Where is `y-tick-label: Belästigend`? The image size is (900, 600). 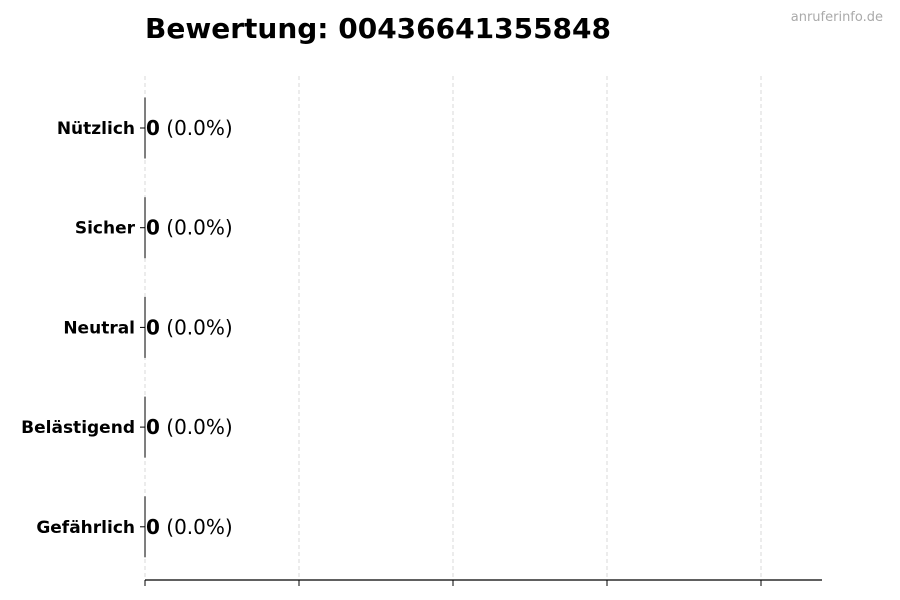
y-tick-label: Belästigend is located at coordinates (78, 428).